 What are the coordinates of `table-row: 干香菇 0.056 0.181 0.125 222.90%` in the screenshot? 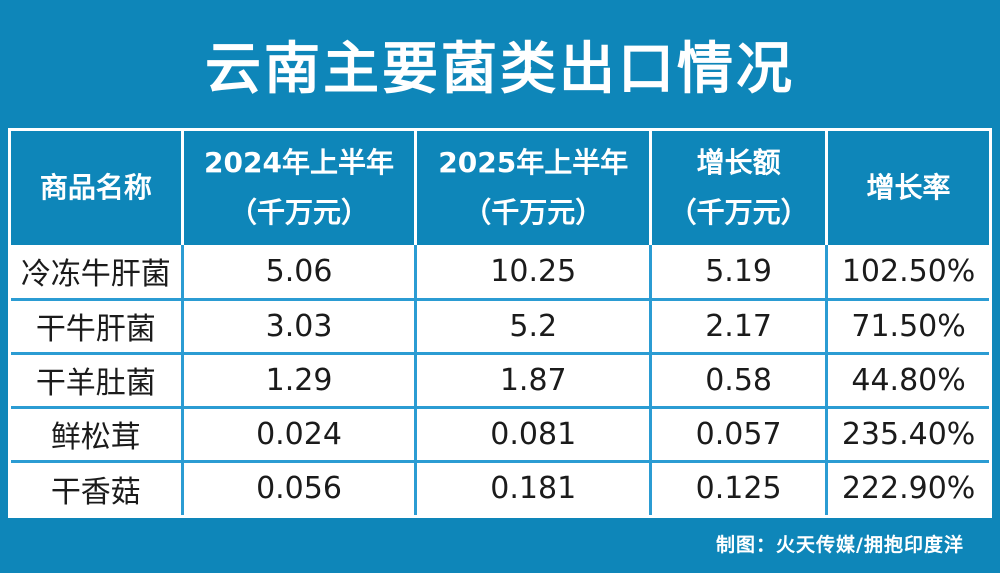 It's located at (500, 487).